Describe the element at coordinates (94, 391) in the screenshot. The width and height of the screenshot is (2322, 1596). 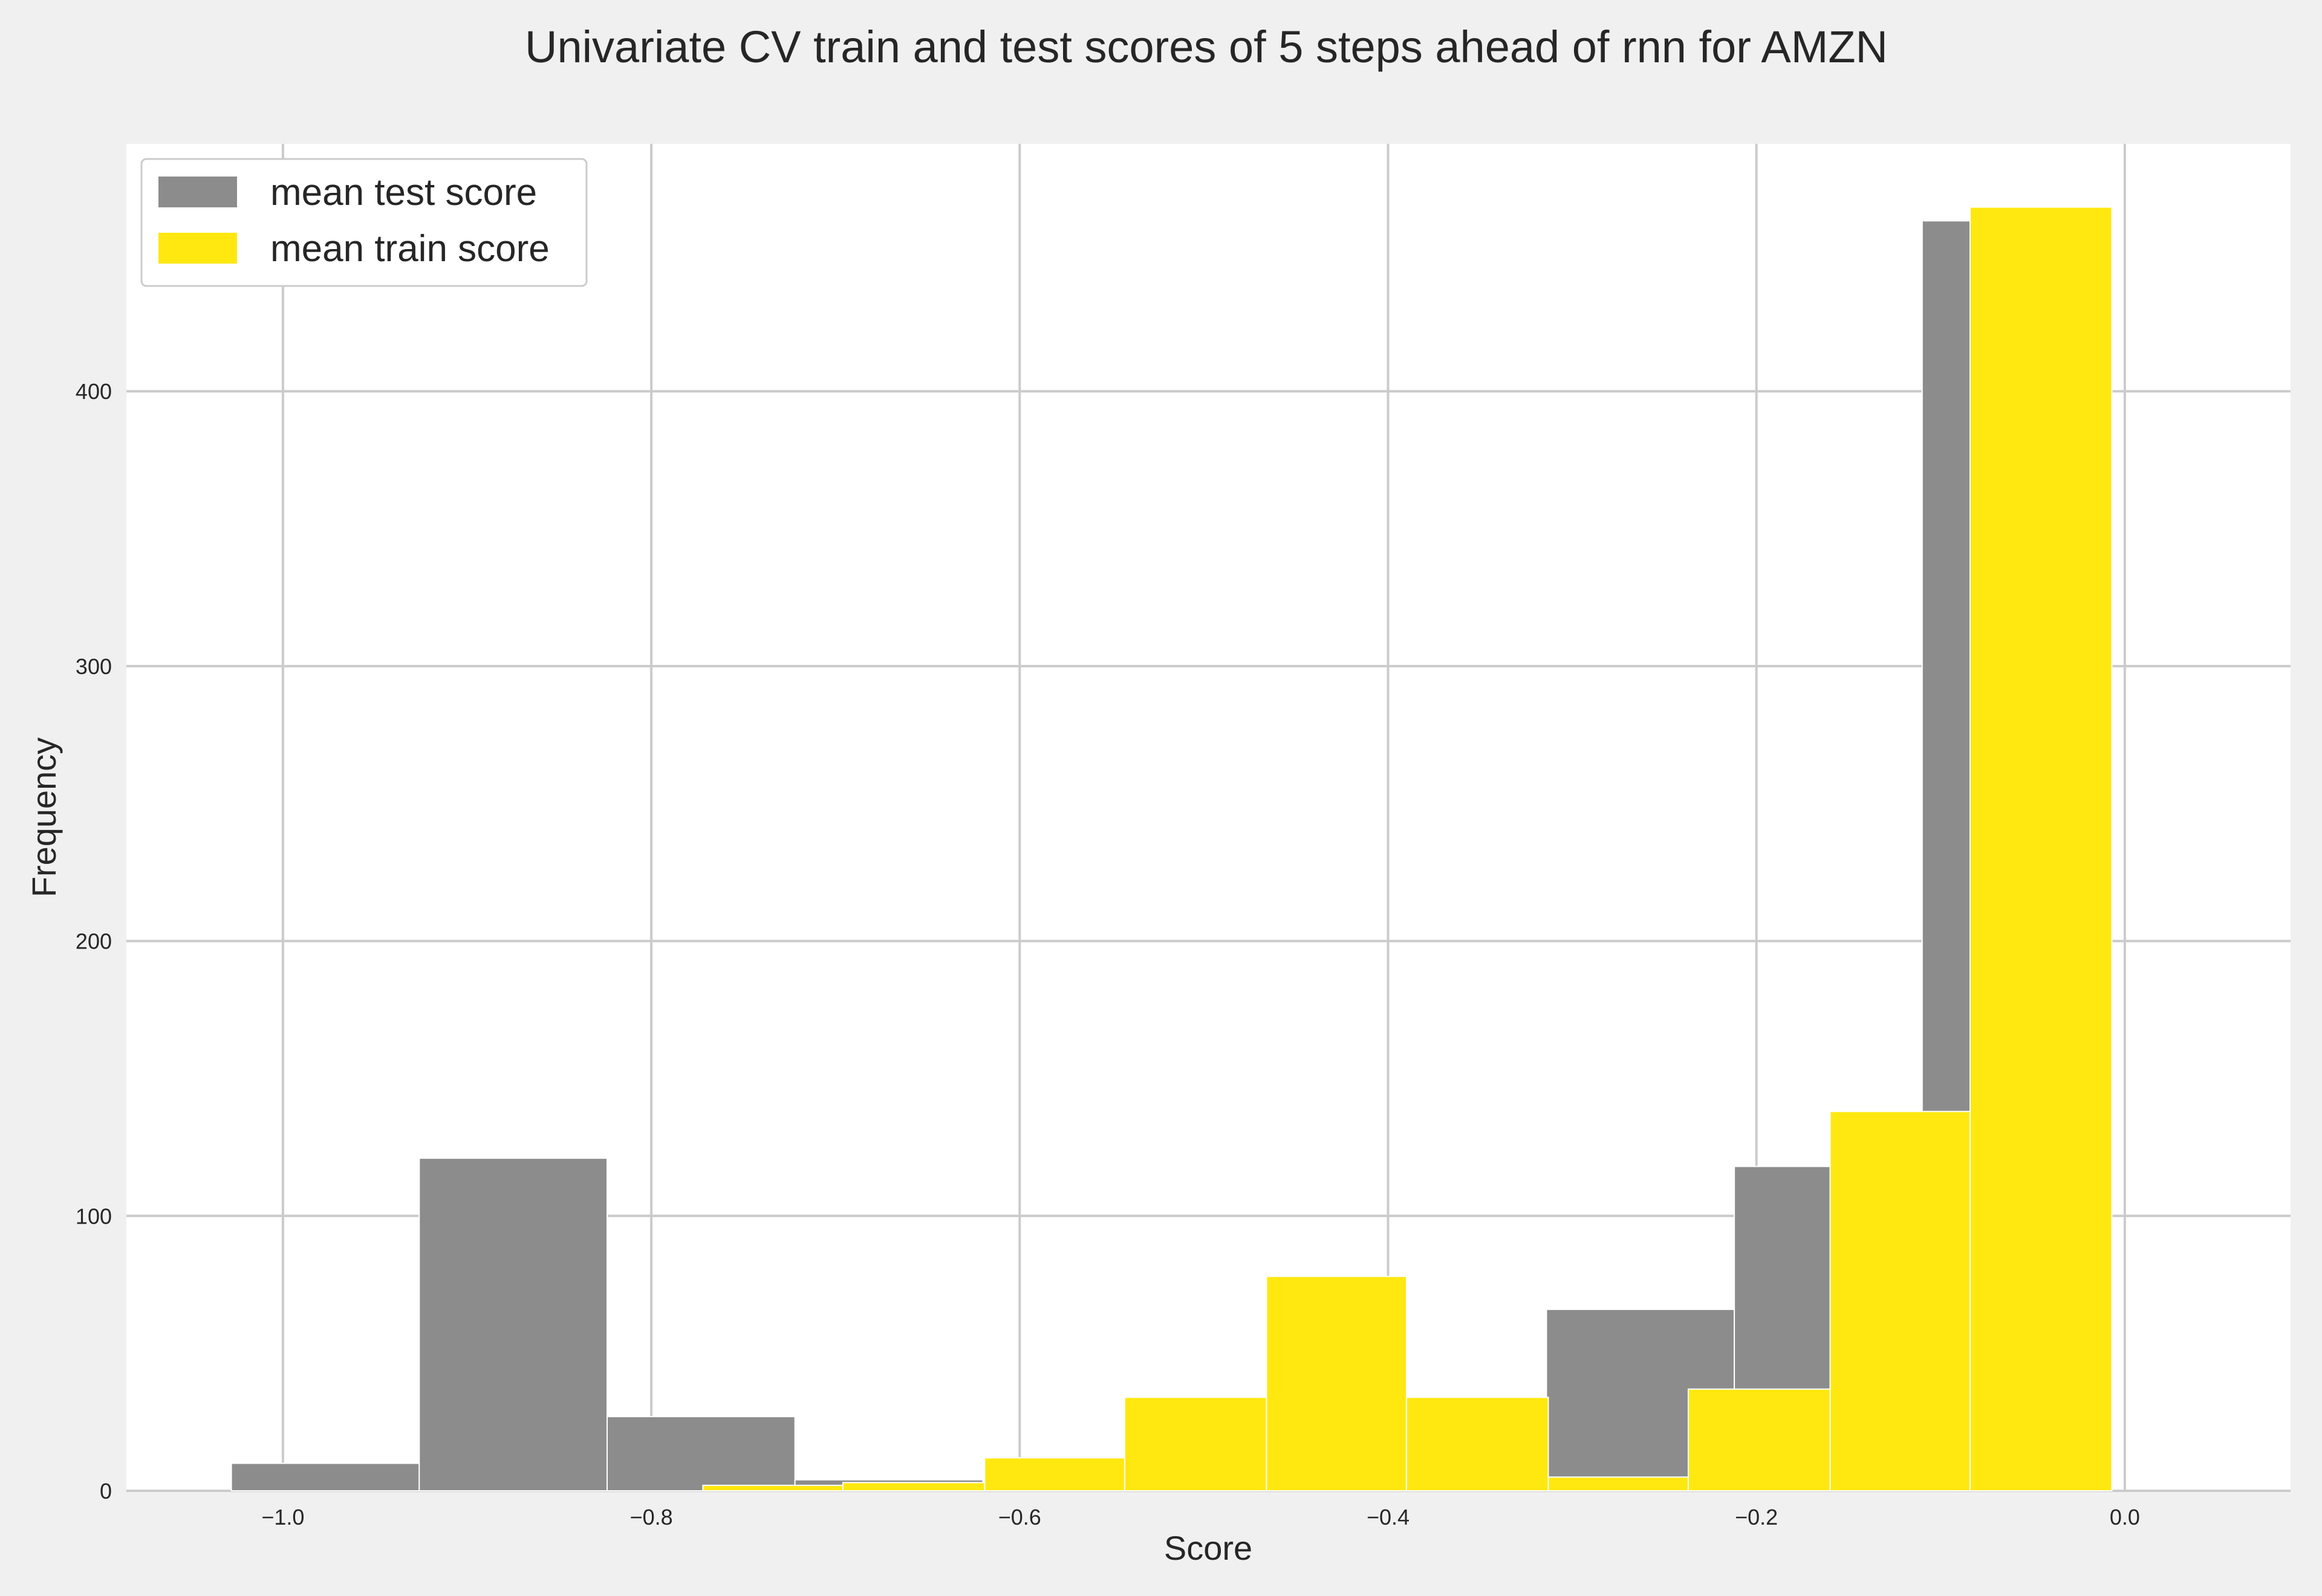
I see `y-tick-label: 400` at that location.